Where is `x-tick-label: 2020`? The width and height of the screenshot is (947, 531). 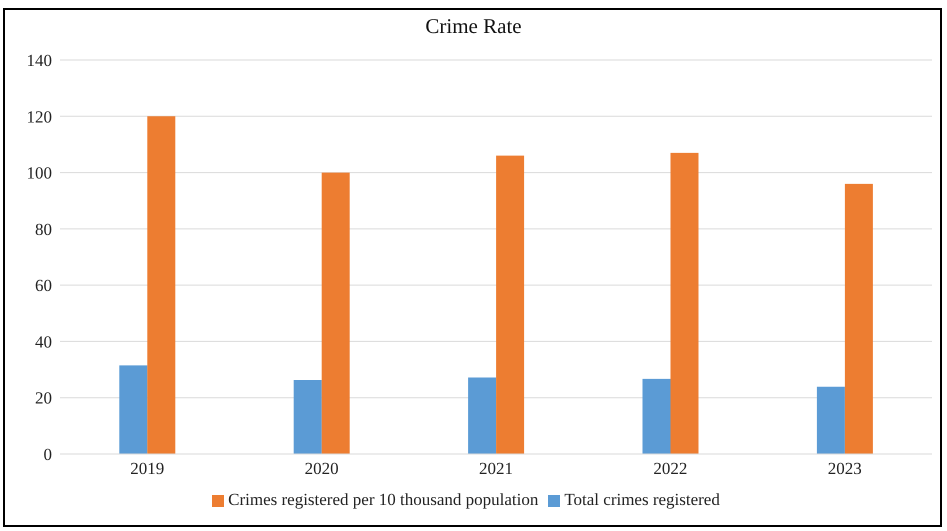 x-tick-label: 2020 is located at coordinates (321, 468).